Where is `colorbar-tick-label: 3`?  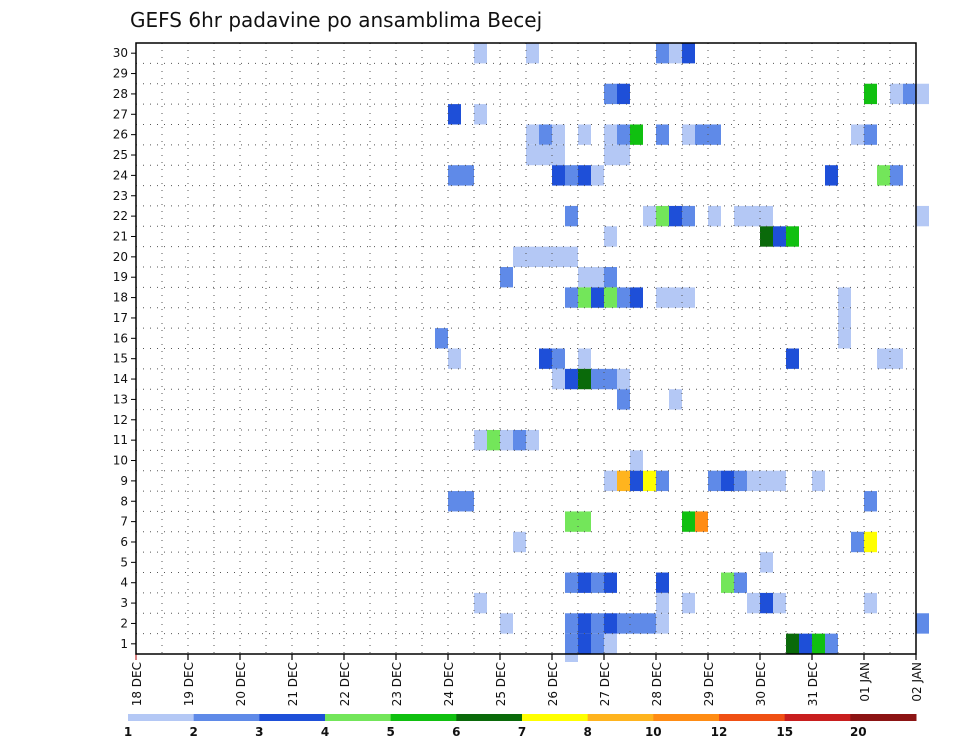 colorbar-tick-label: 3 is located at coordinates (259, 732).